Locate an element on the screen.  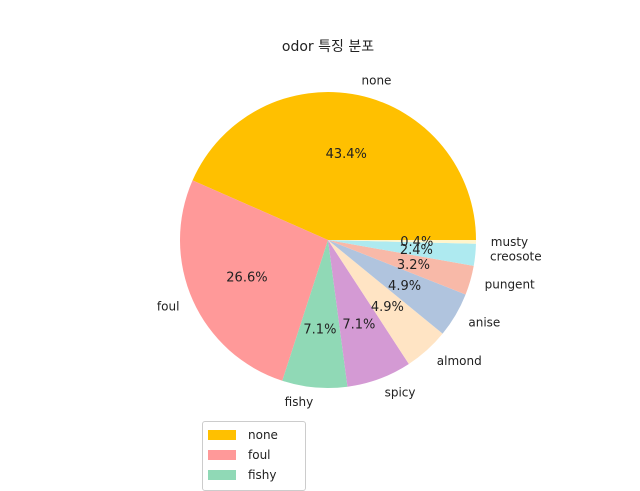
legend: none foul fishy is located at coordinates (254, 456).